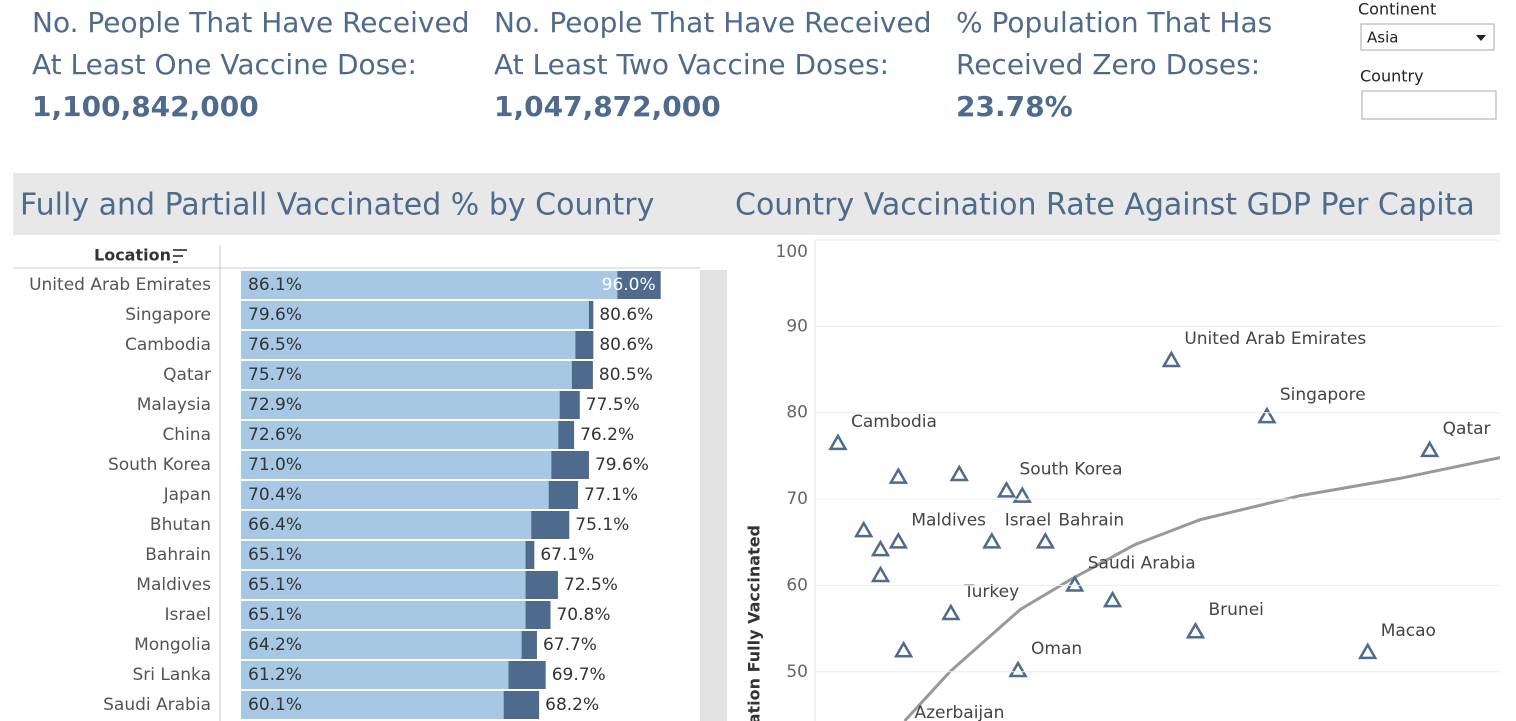 The image size is (1516, 721). What do you see at coordinates (691, 64) in the screenshot?
I see `kpi-title: At Least Two Vaccine Doses:` at bounding box center [691, 64].